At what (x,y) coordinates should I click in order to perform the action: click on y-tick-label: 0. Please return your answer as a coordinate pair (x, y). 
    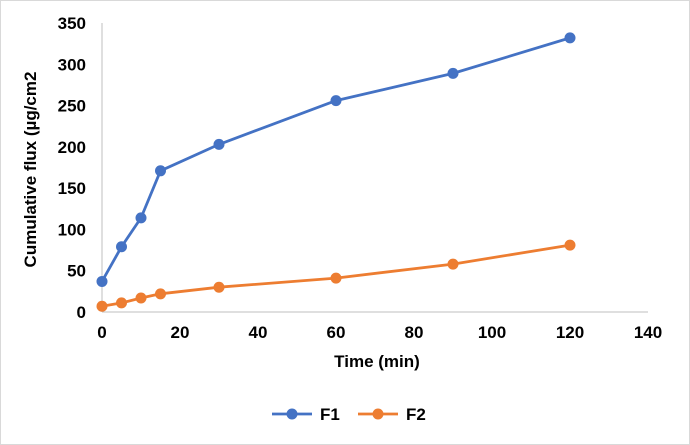
    Looking at the image, I should click on (81, 312).